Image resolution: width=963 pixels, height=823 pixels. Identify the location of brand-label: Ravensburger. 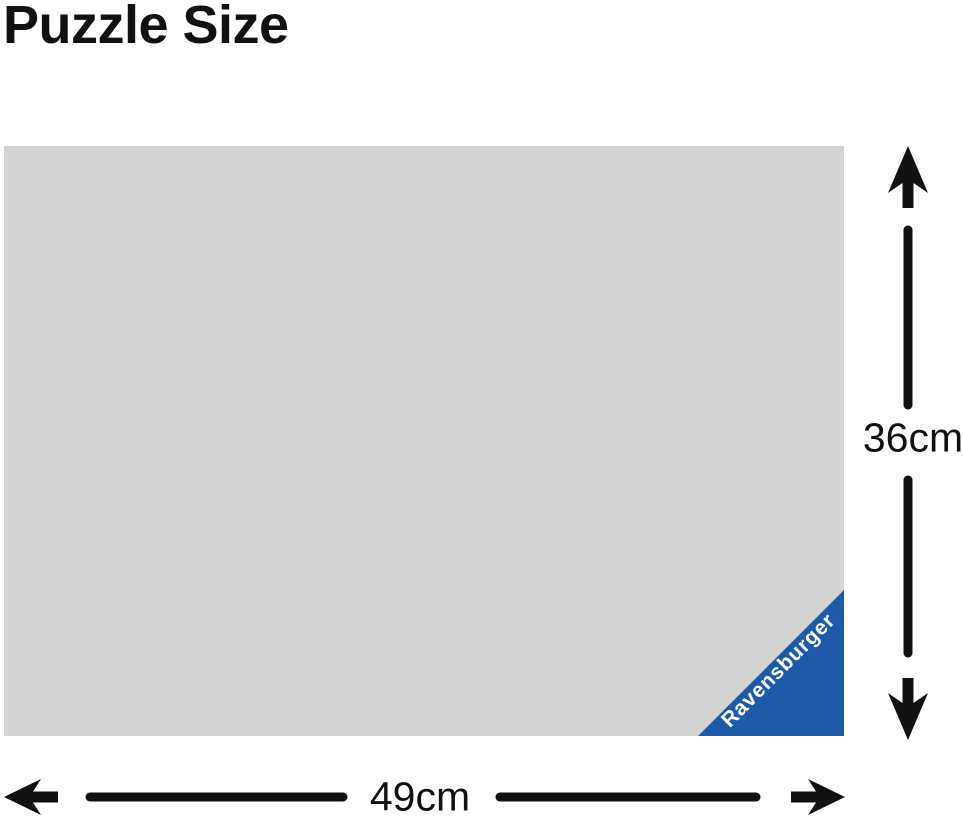
(778, 670).